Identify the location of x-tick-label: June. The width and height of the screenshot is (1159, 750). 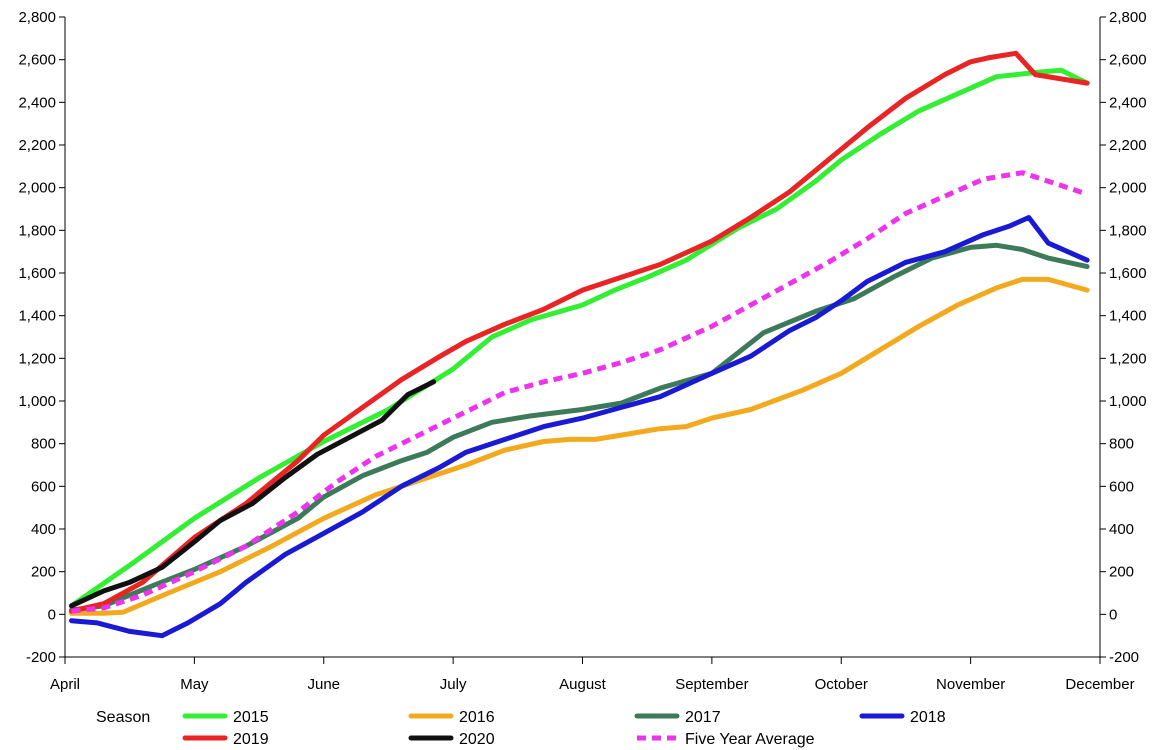
(323, 684).